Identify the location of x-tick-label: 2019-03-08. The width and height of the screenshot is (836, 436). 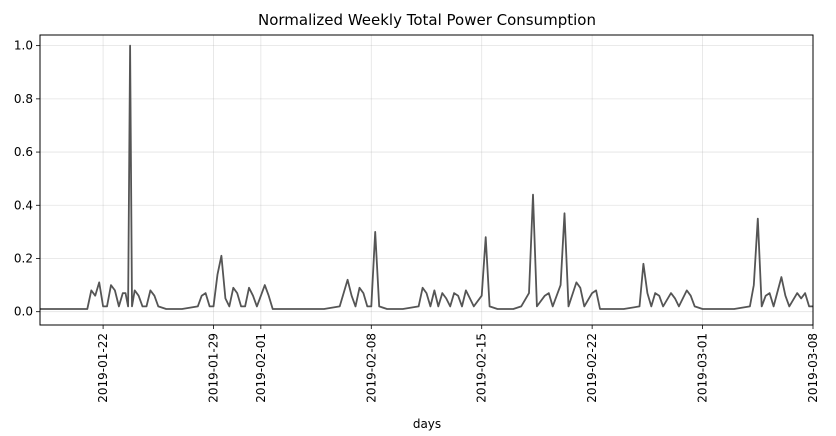
(813, 368).